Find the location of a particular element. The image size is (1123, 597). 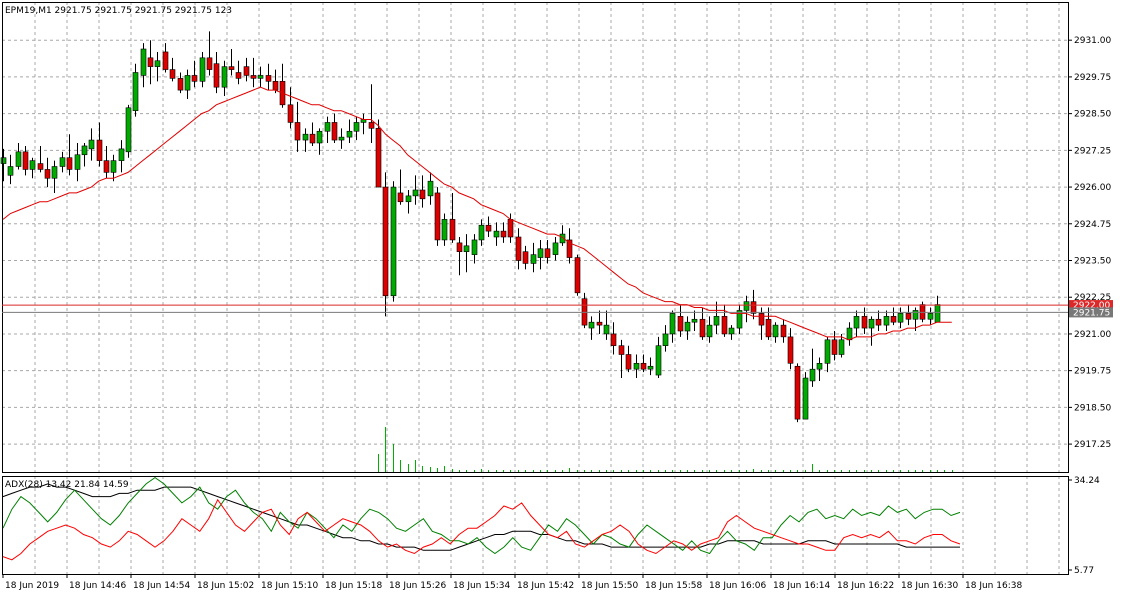

time-tick-label: 18 Jun 16:30 is located at coordinates (929, 586).